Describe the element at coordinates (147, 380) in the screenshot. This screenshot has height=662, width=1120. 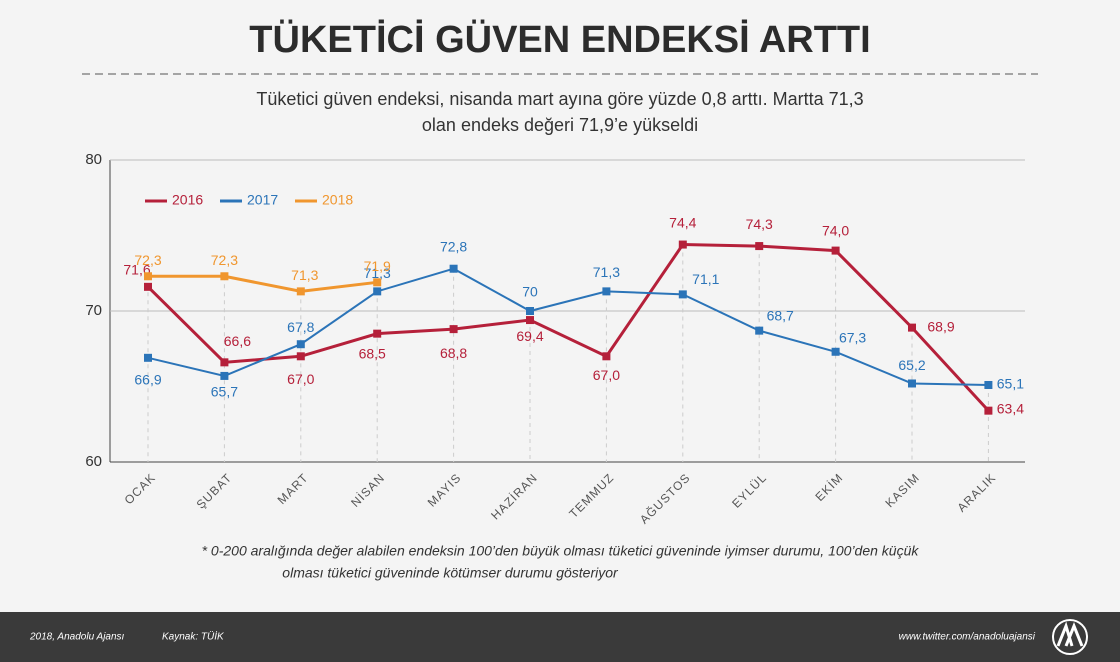
I see `value-label: 66,9` at that location.